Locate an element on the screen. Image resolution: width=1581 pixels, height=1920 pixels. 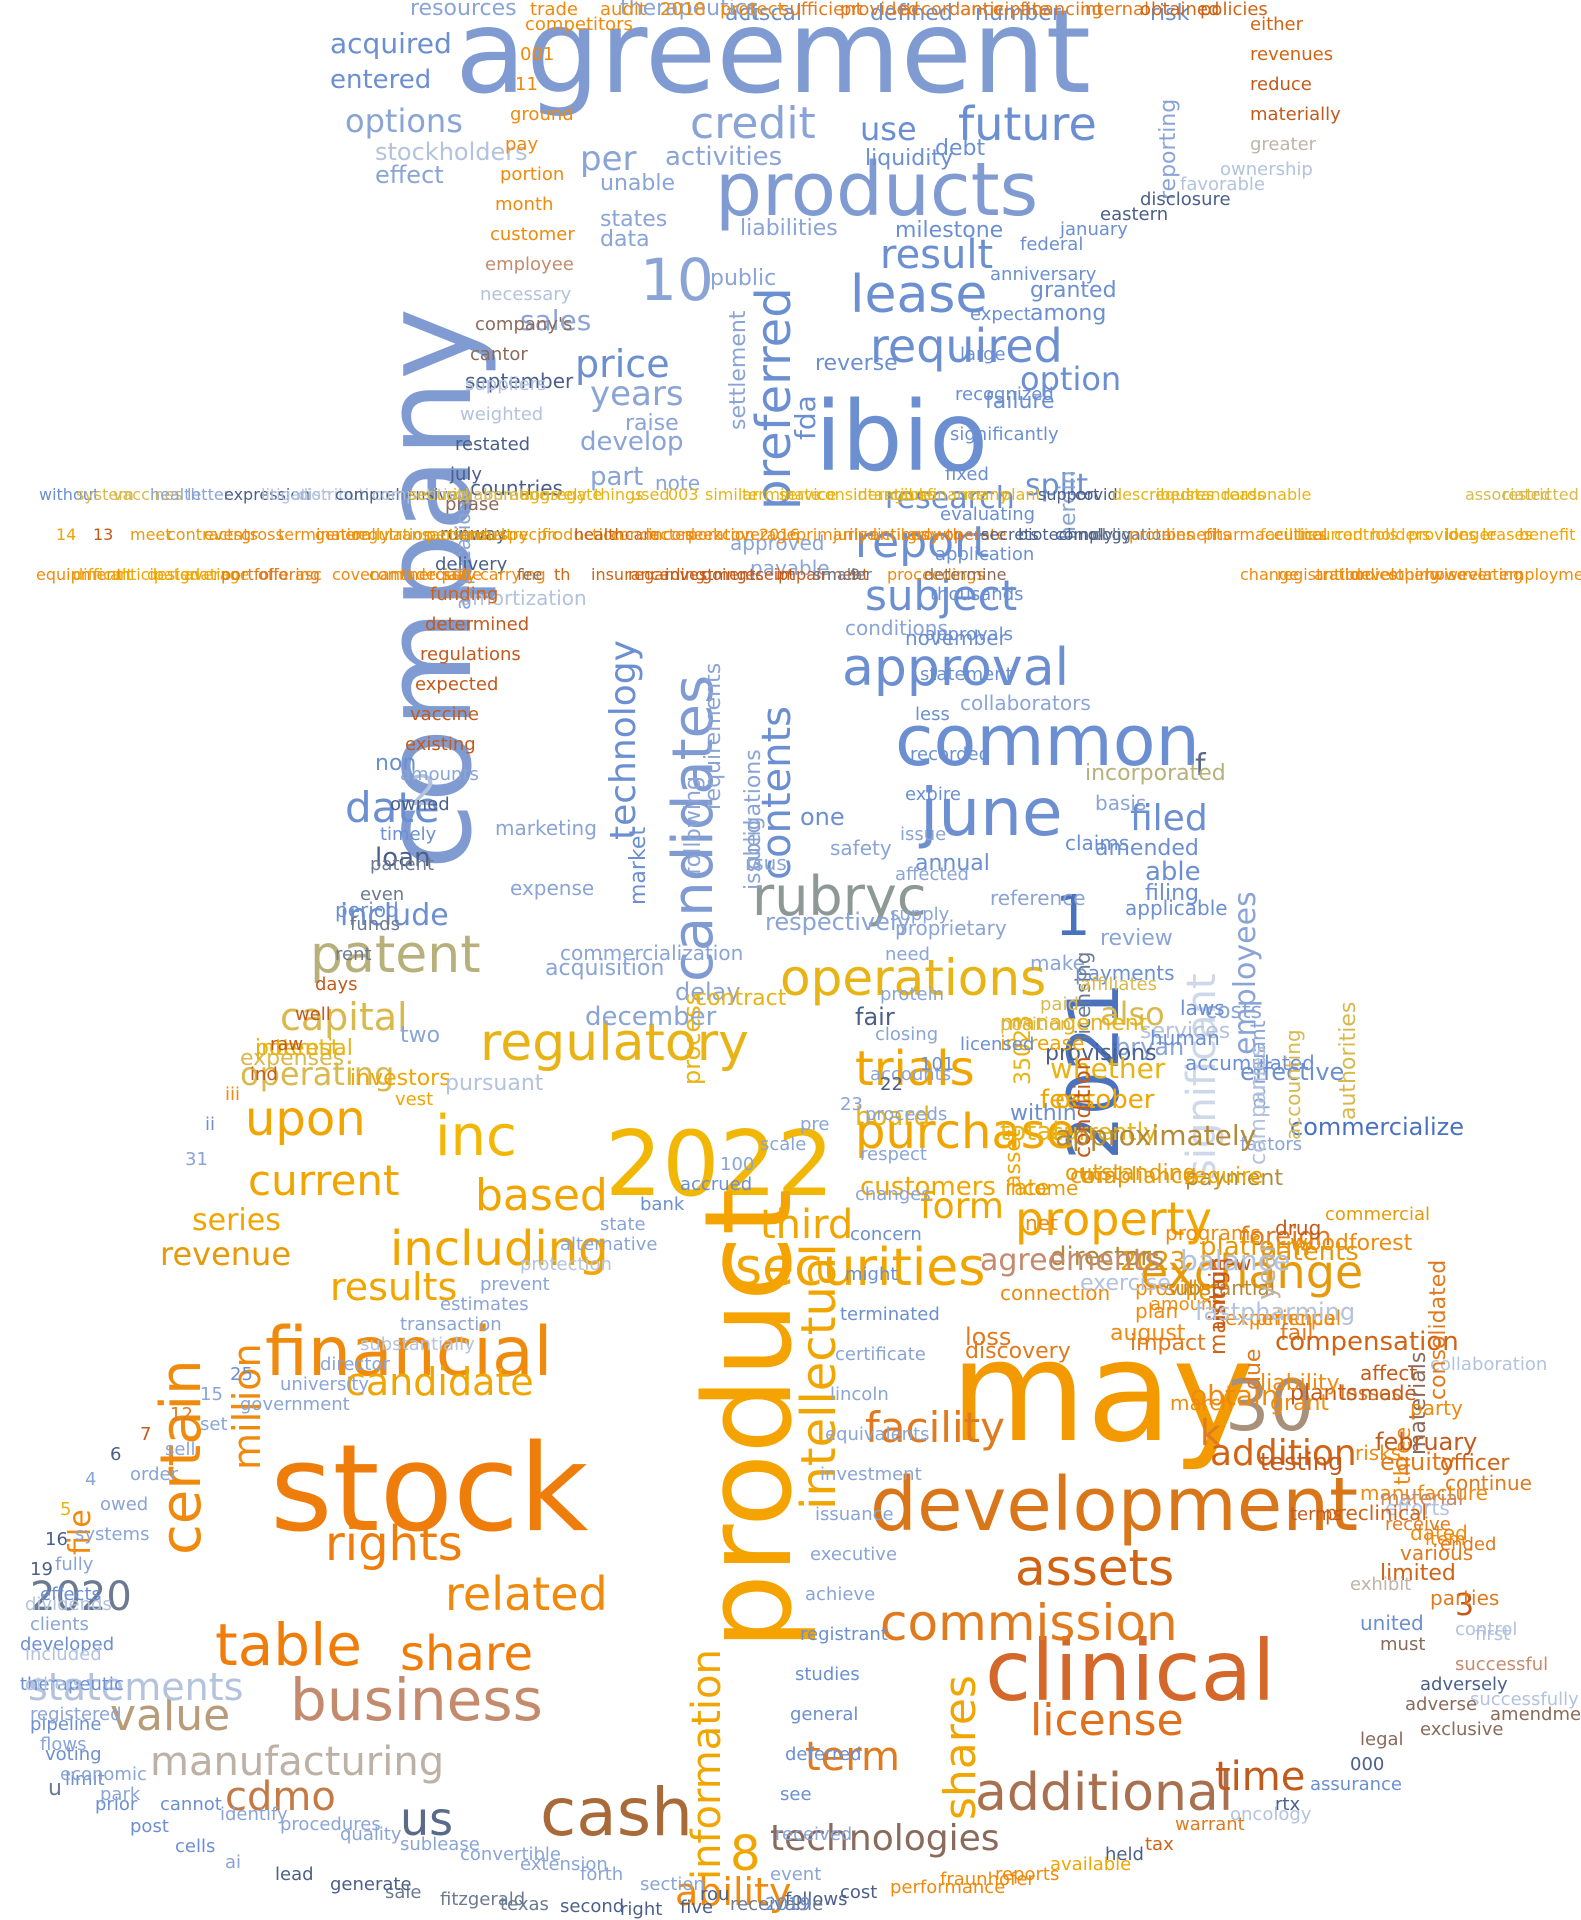
cloud-word: raise is located at coordinates (652, 423).